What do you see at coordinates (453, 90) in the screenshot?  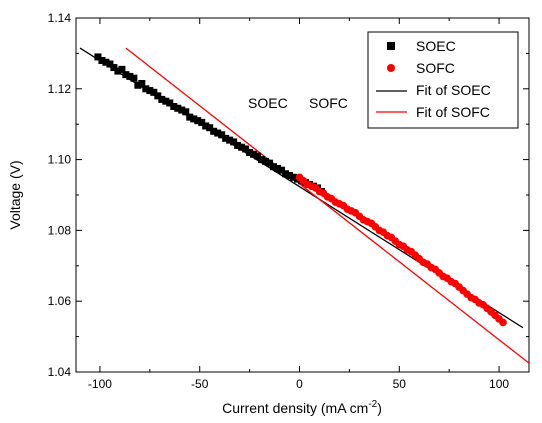 I see `legend-label-fit-soec: Fit of SOEC` at bounding box center [453, 90].